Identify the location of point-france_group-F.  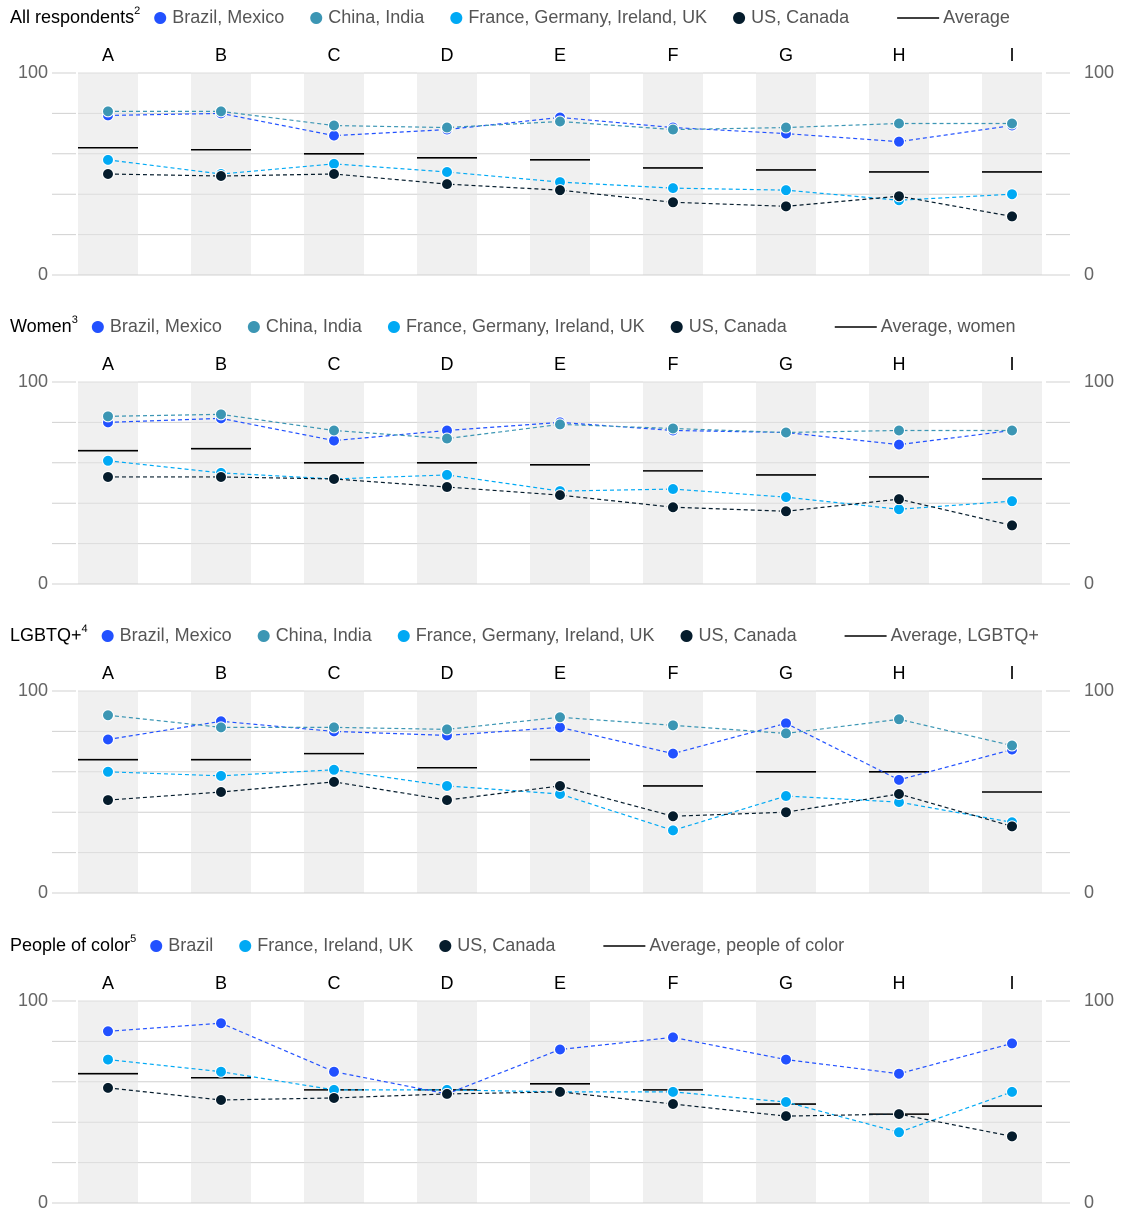
(673, 830).